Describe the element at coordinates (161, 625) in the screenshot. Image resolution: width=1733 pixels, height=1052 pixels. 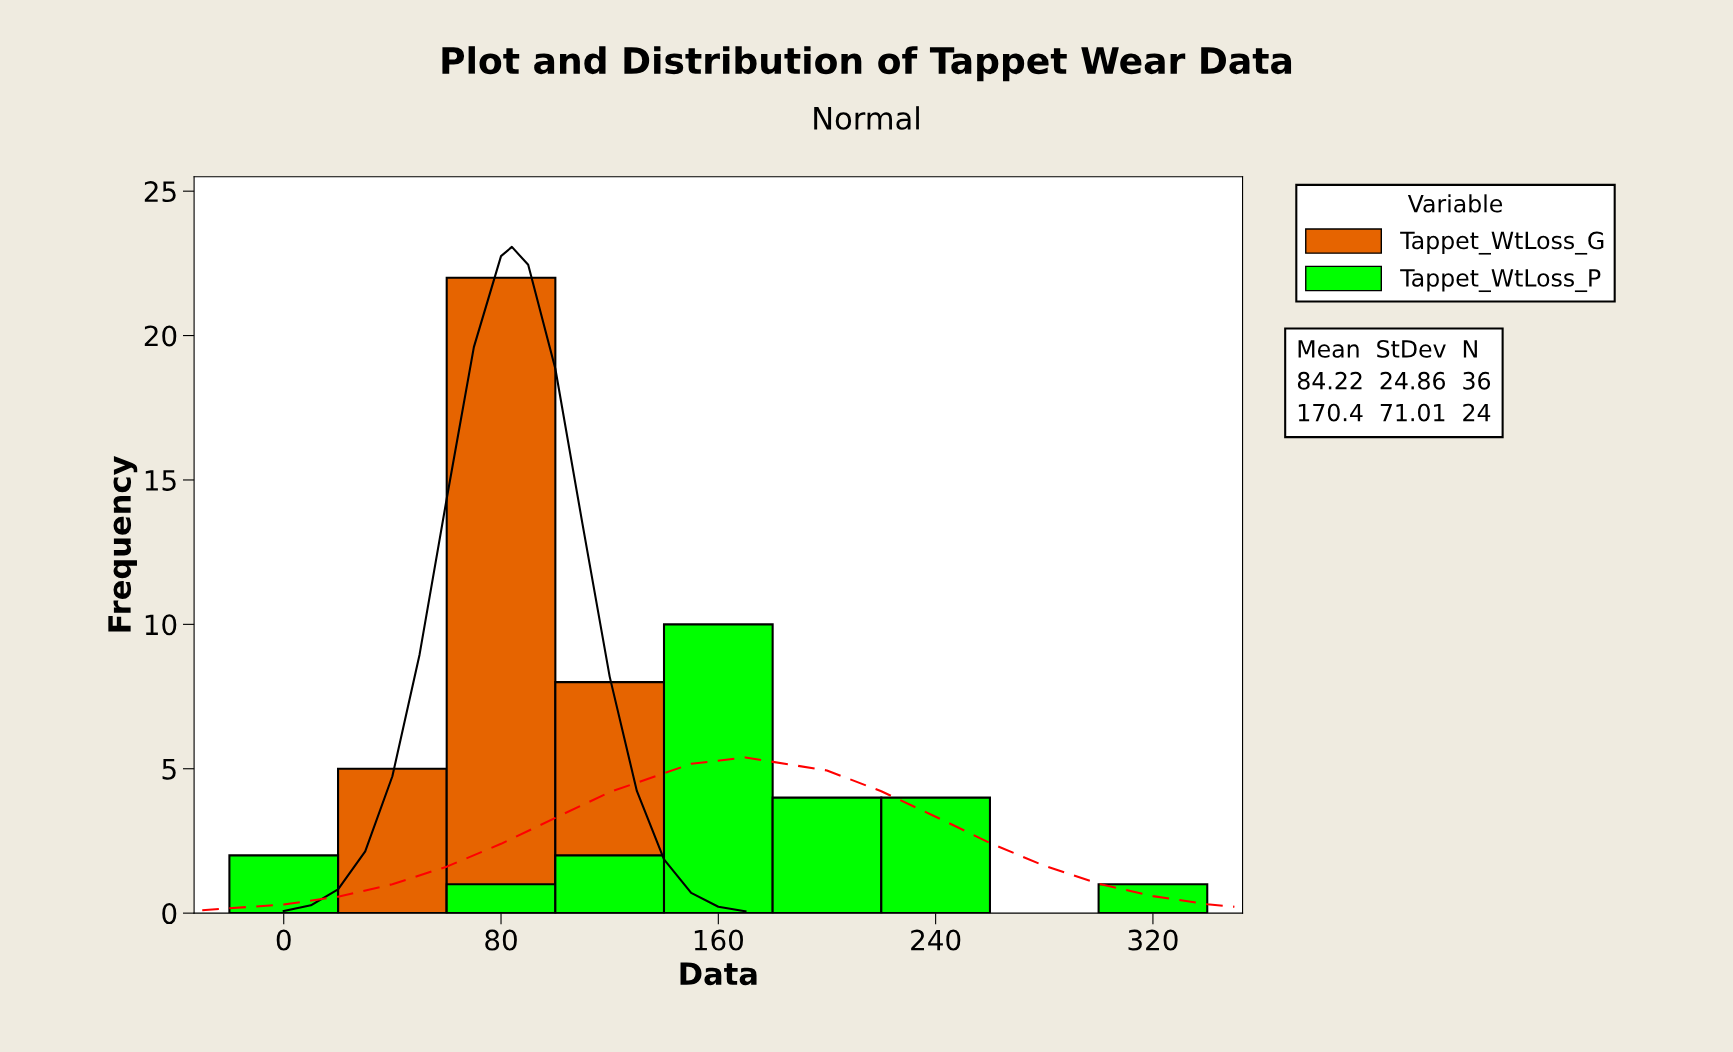
I see `y-tick-label: 10` at that location.